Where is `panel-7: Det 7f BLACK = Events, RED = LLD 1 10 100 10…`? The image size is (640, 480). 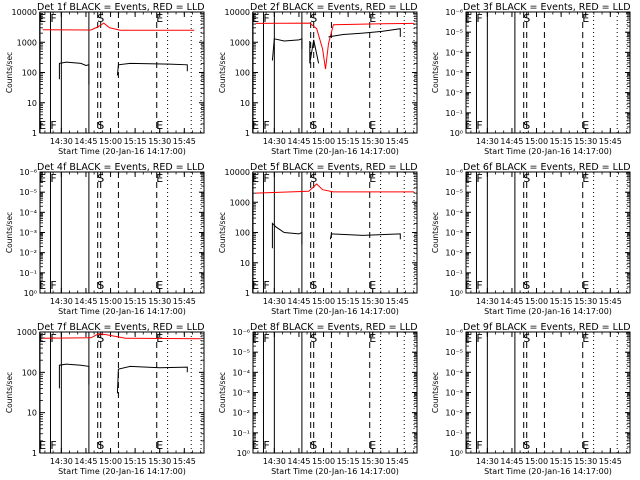
panel-7: Det 7f BLACK = Events, RED = LLD 1 10 100 10… is located at coordinates (105, 399).